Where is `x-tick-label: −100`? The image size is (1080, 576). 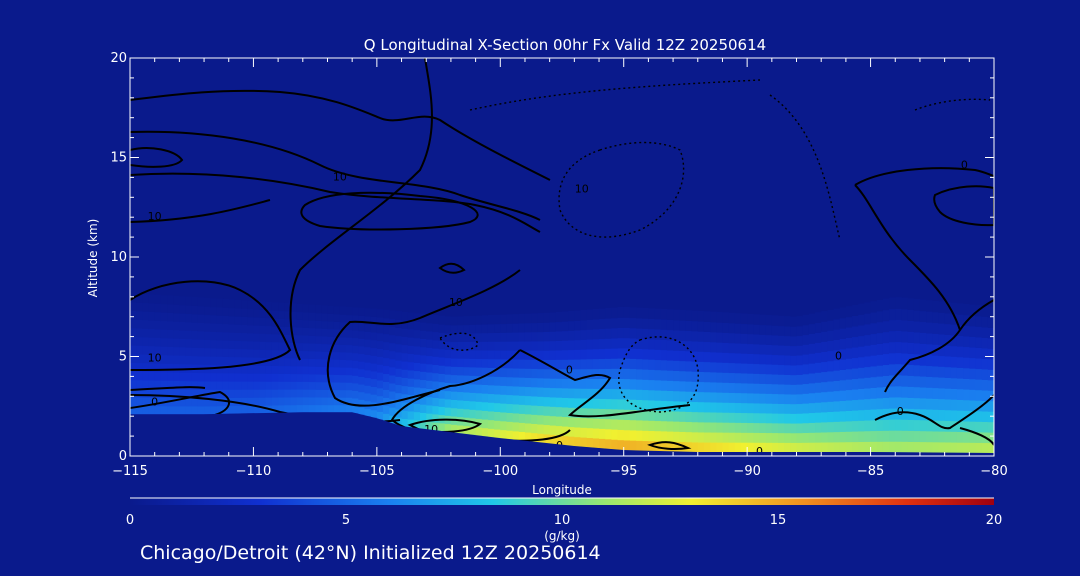 x-tick-label: −100 is located at coordinates (500, 471).